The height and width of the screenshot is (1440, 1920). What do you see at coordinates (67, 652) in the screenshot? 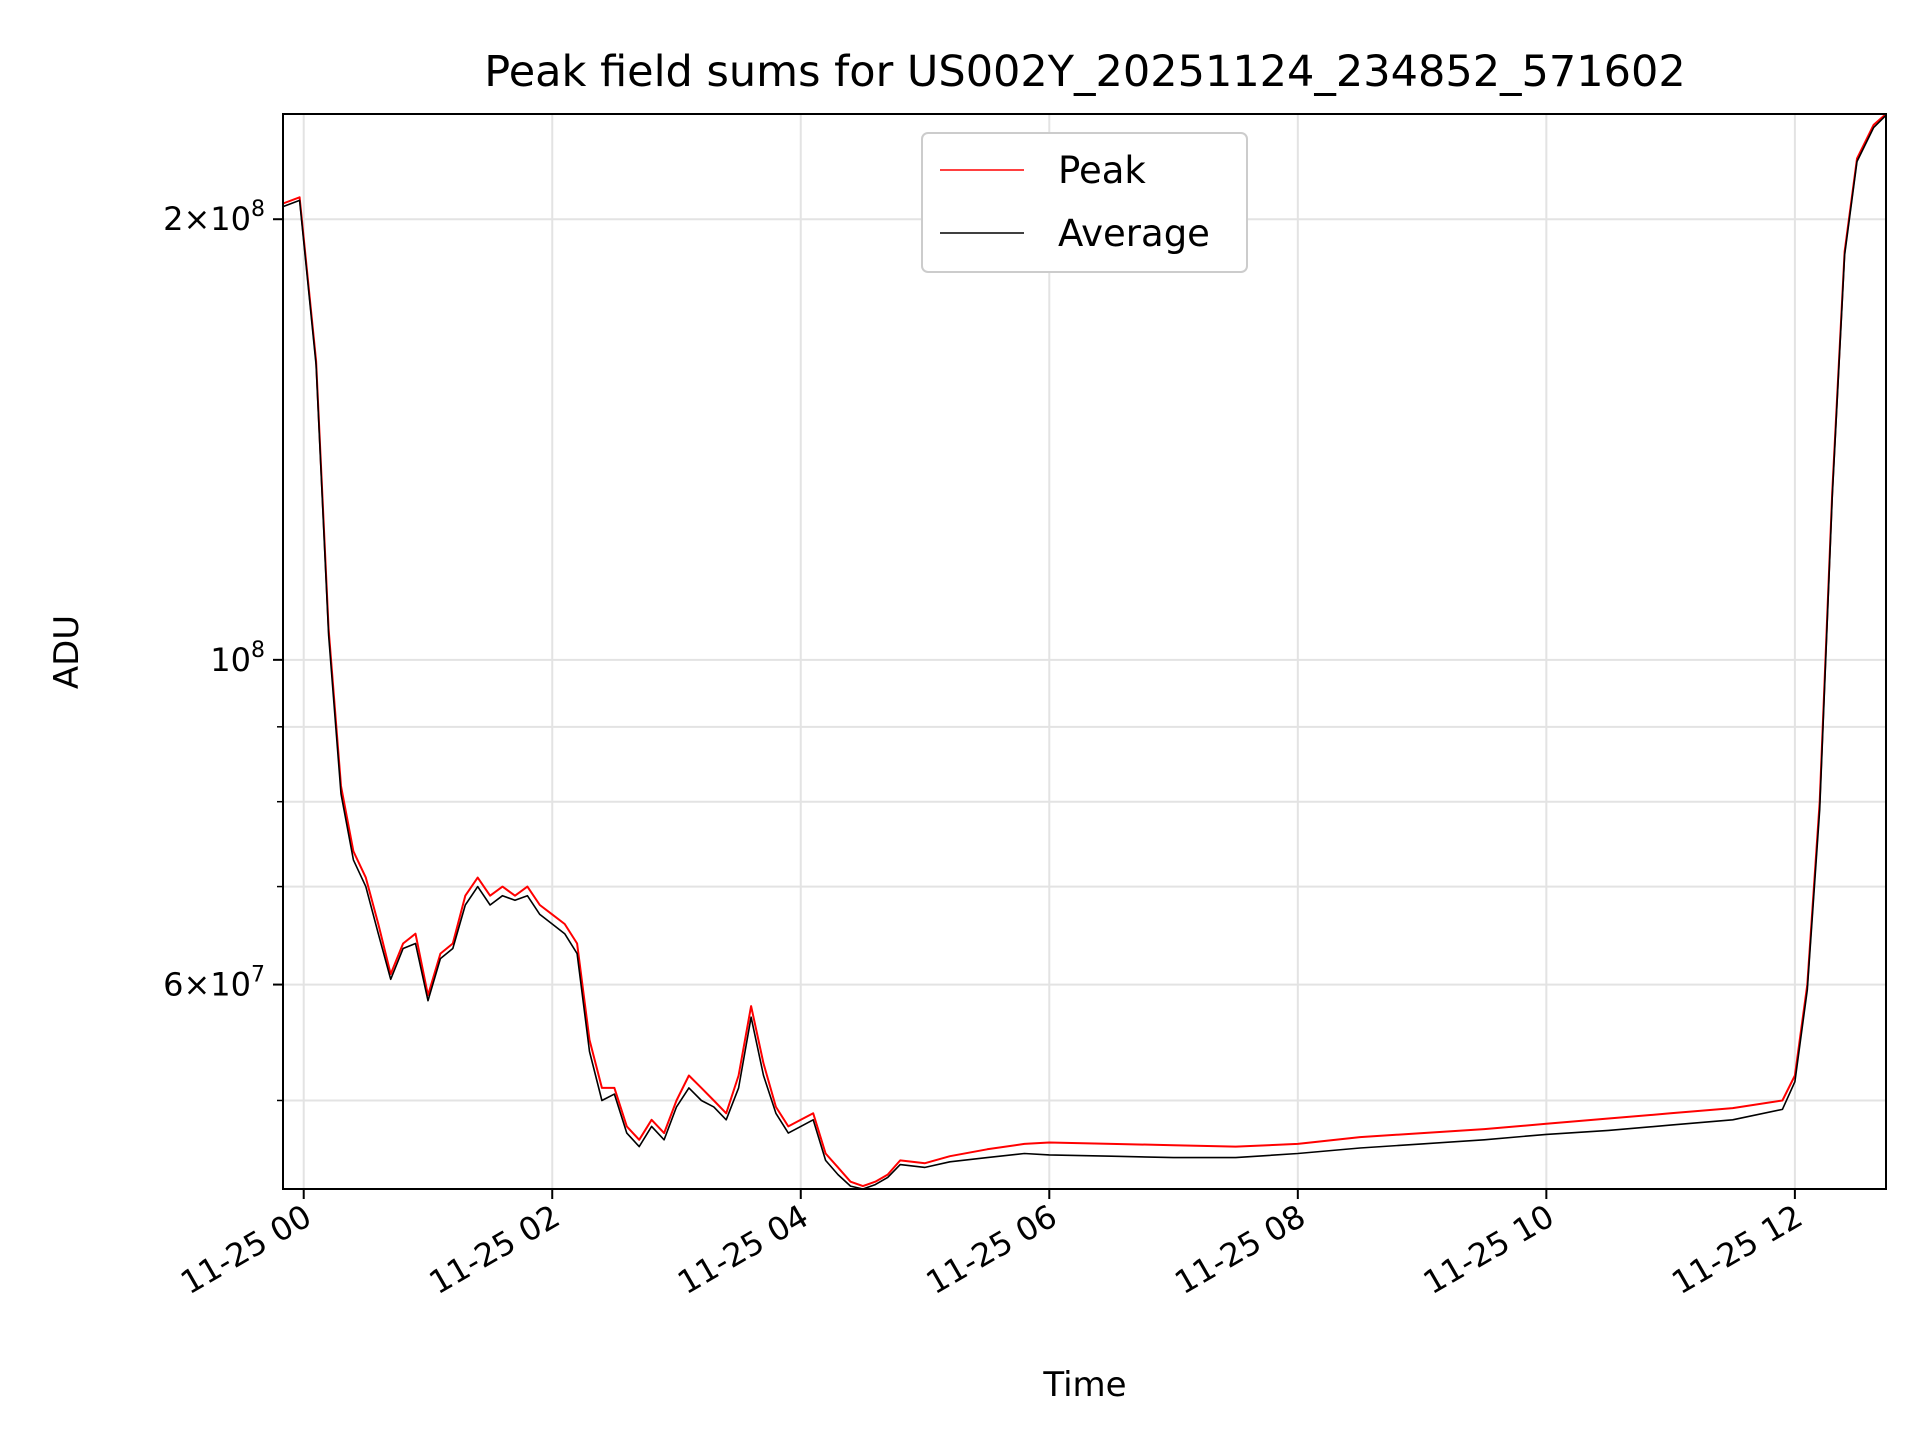
I see `y-axis-title: ADU` at bounding box center [67, 652].